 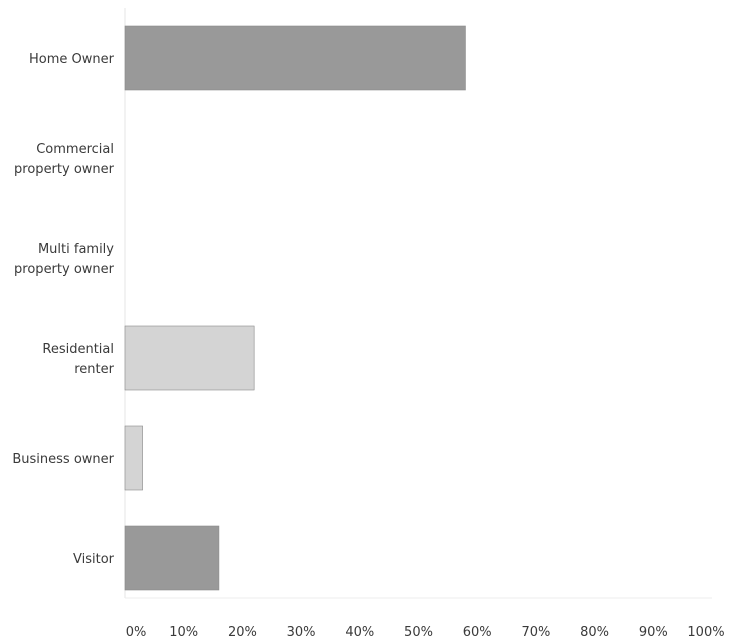 What do you see at coordinates (242, 632) in the screenshot?
I see `x-tick-label-20: 20%` at bounding box center [242, 632].